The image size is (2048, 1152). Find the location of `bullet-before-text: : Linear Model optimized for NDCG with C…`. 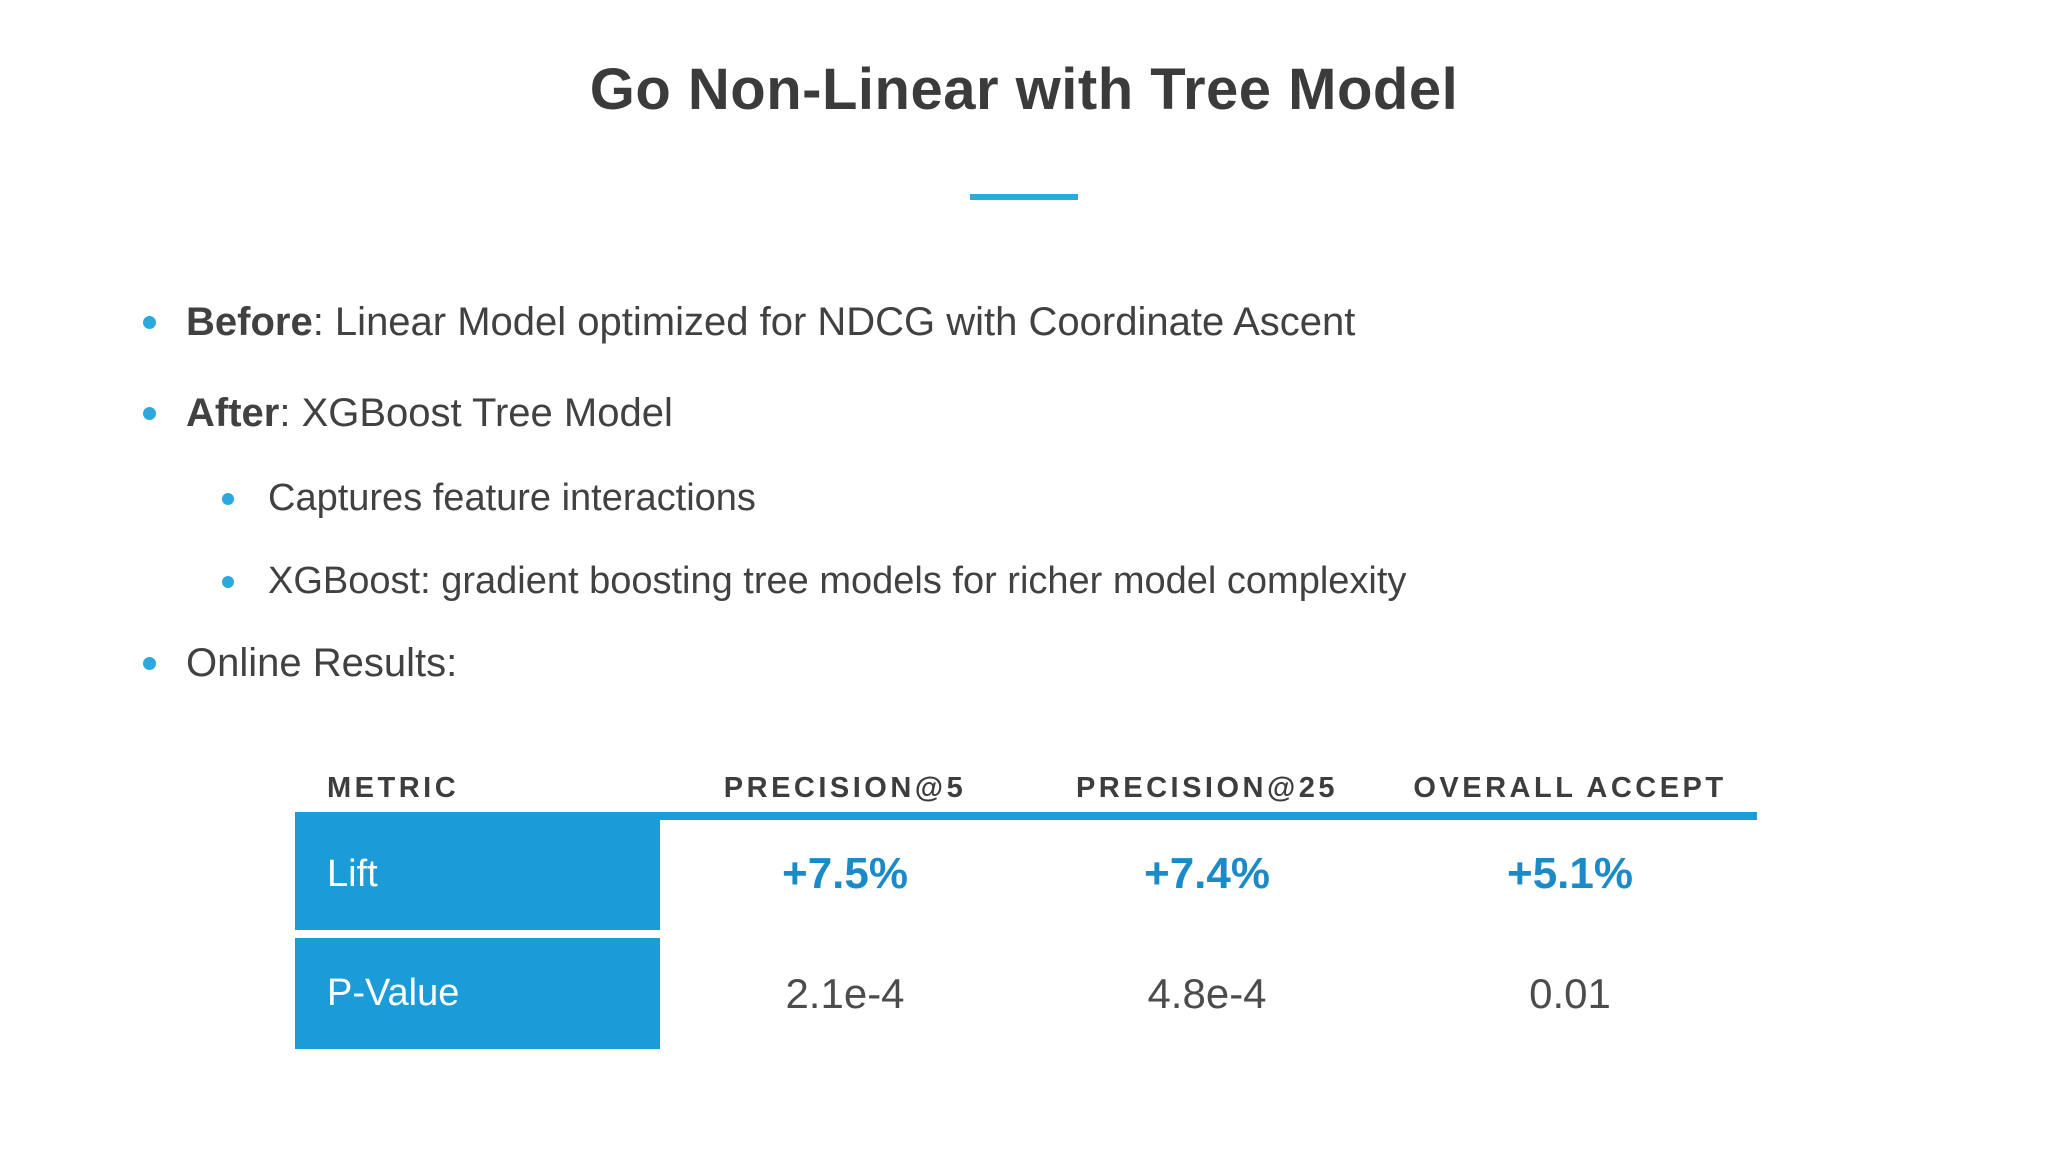

bullet-before-text: : Linear Model optimized for NDCG with C… is located at coordinates (834, 322).